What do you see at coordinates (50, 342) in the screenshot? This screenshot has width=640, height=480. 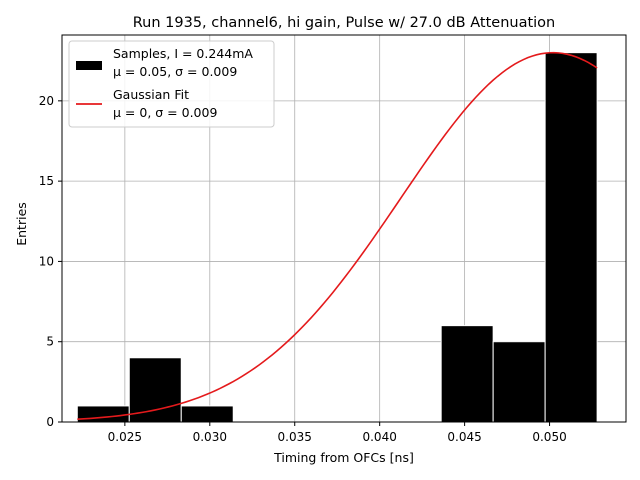 I see `y-tick-label: 5` at bounding box center [50, 342].